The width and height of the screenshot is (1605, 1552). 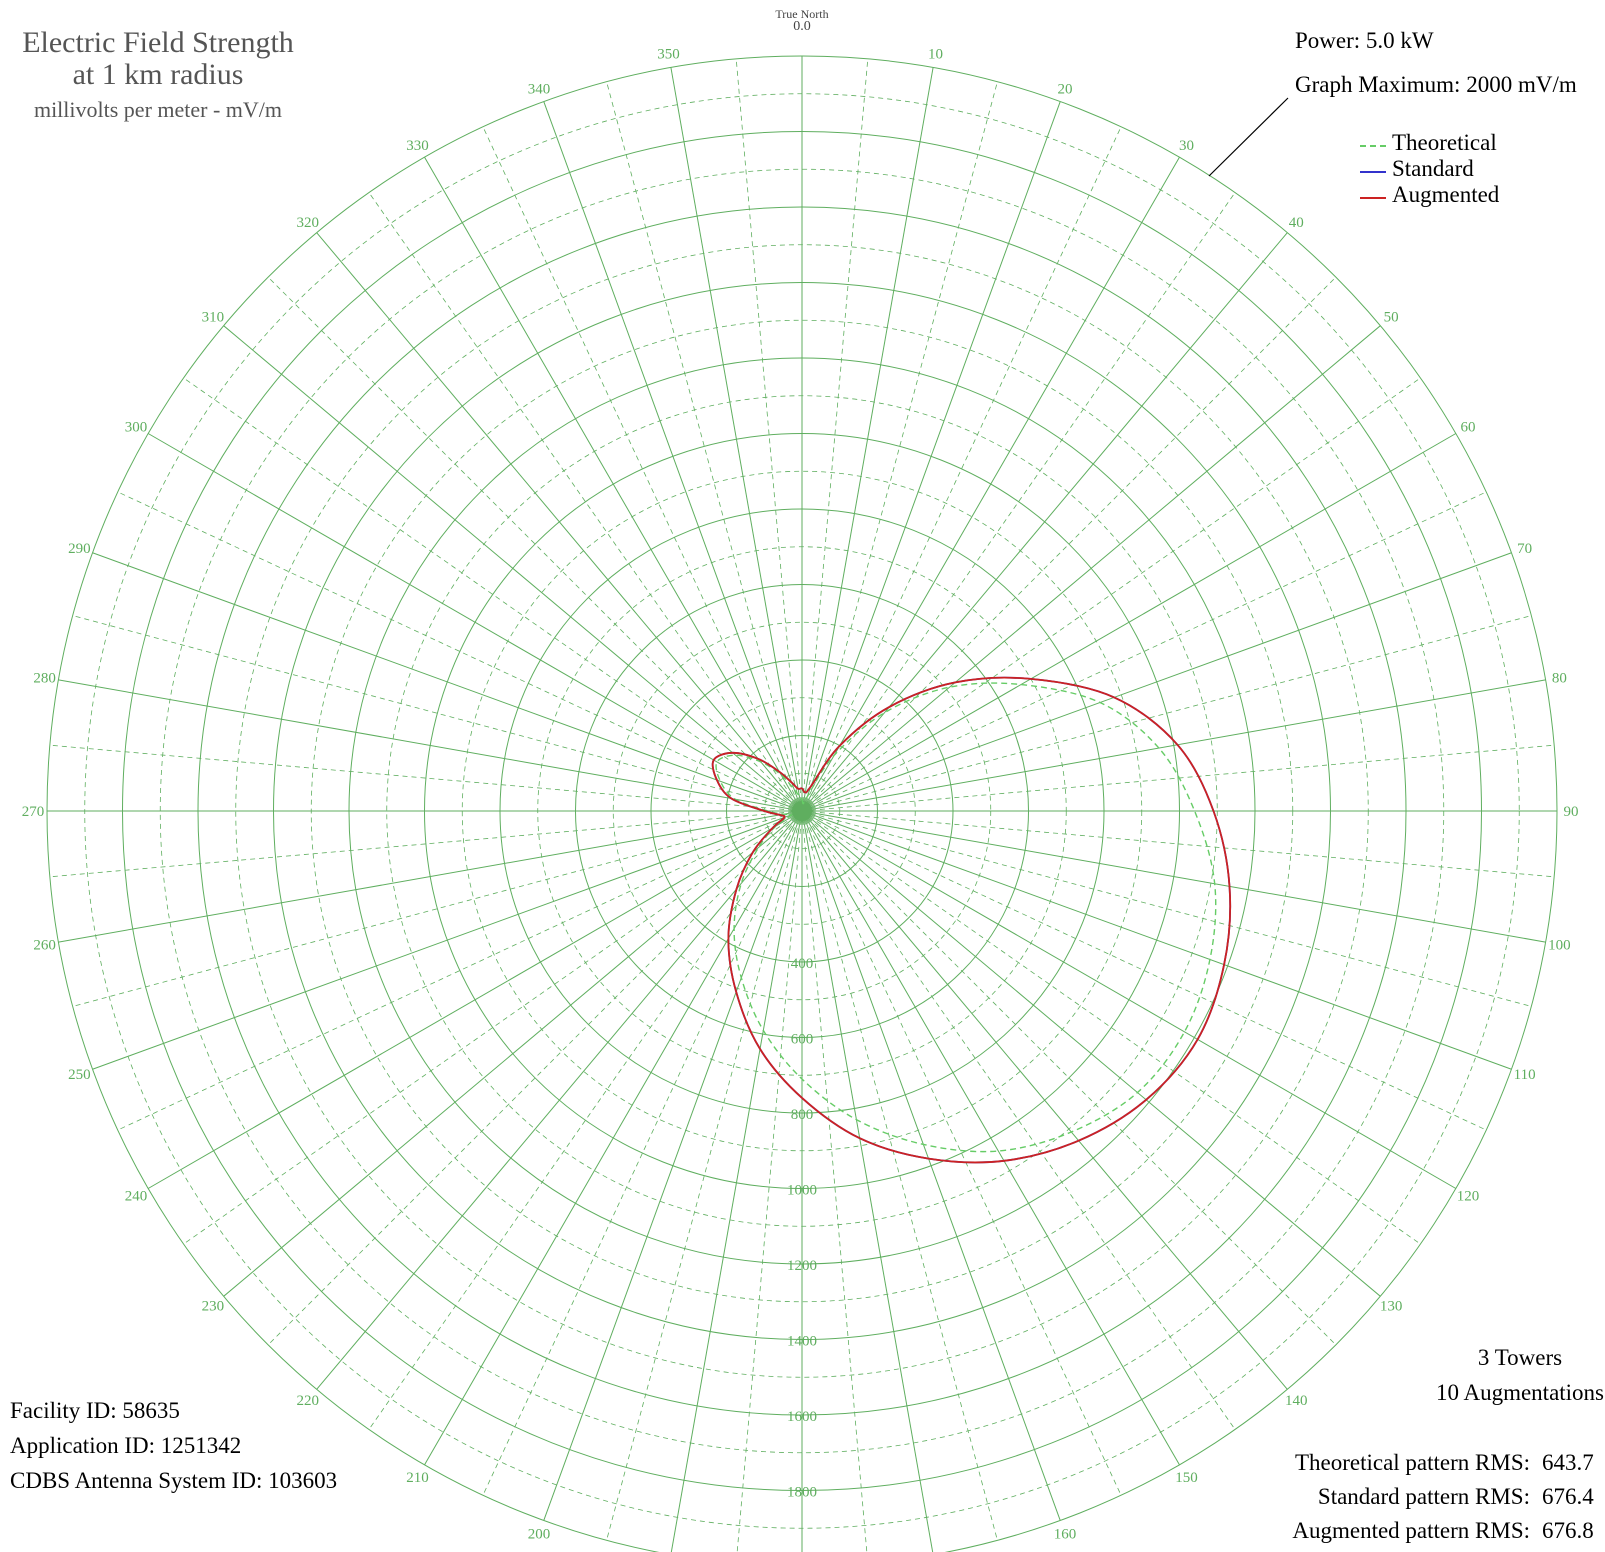 What do you see at coordinates (802, 26) in the screenshot?
I see `north-value-label: 0.0` at bounding box center [802, 26].